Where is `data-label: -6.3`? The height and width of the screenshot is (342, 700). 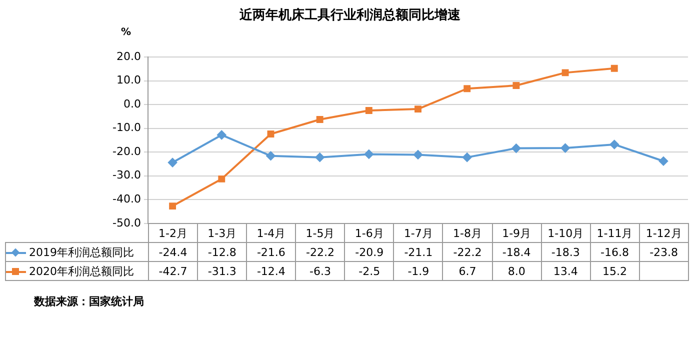
data-label: -6.3 is located at coordinates (320, 271).